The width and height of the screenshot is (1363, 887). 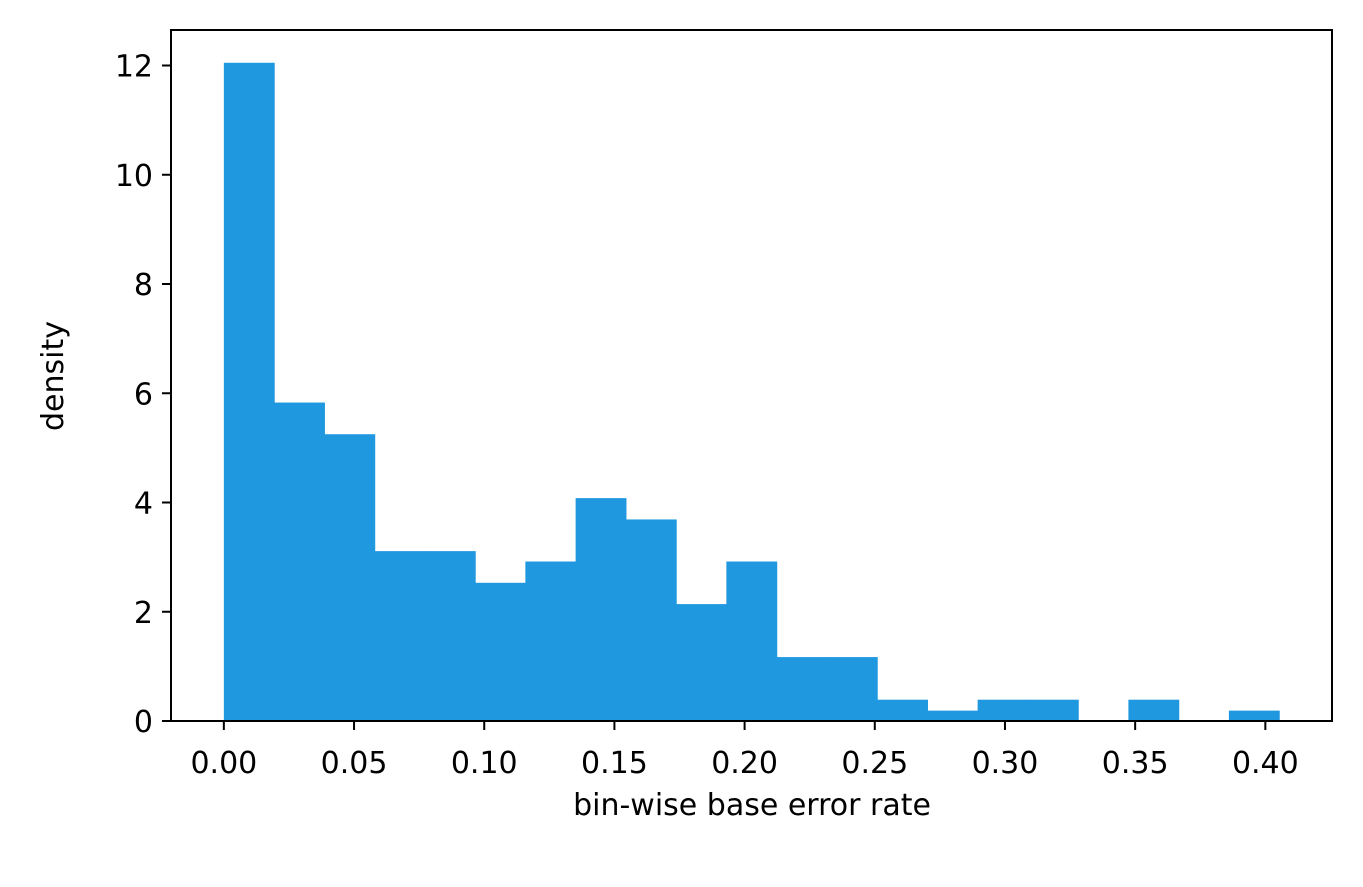 What do you see at coordinates (143, 722) in the screenshot?
I see `y-tick-label: 0` at bounding box center [143, 722].